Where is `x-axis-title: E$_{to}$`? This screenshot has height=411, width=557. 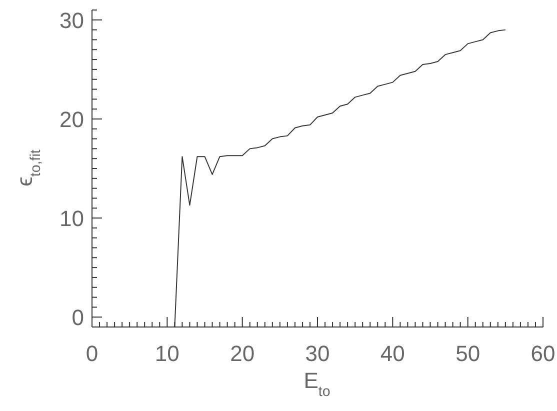 x-axis-title: E$_{to}$ is located at coordinates (317, 384).